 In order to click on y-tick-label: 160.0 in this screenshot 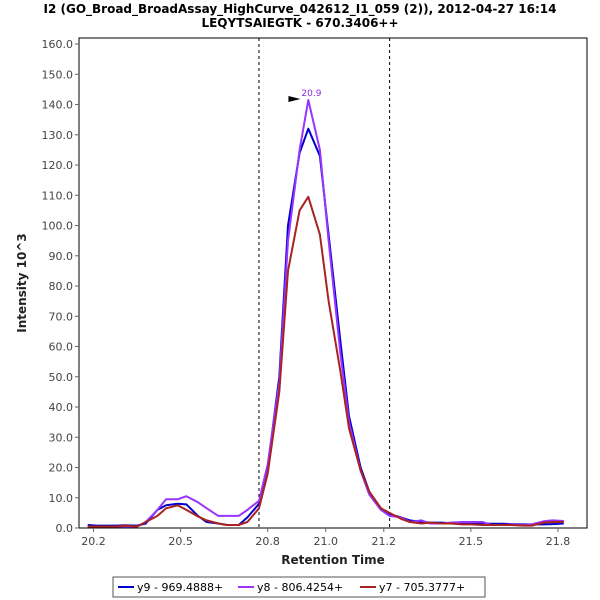, I will do `click(58, 44)`.